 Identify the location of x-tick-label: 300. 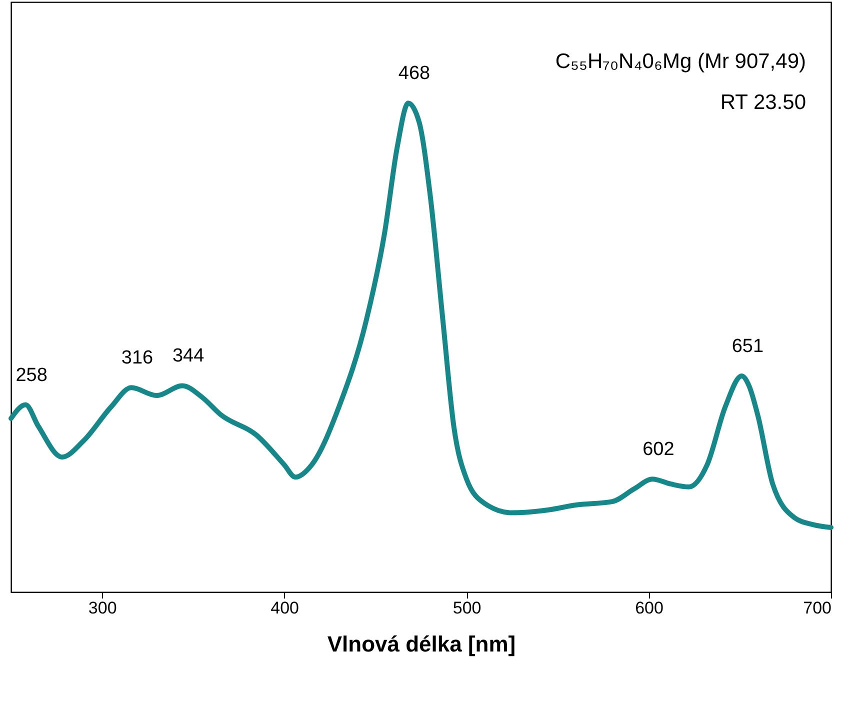
(102, 608).